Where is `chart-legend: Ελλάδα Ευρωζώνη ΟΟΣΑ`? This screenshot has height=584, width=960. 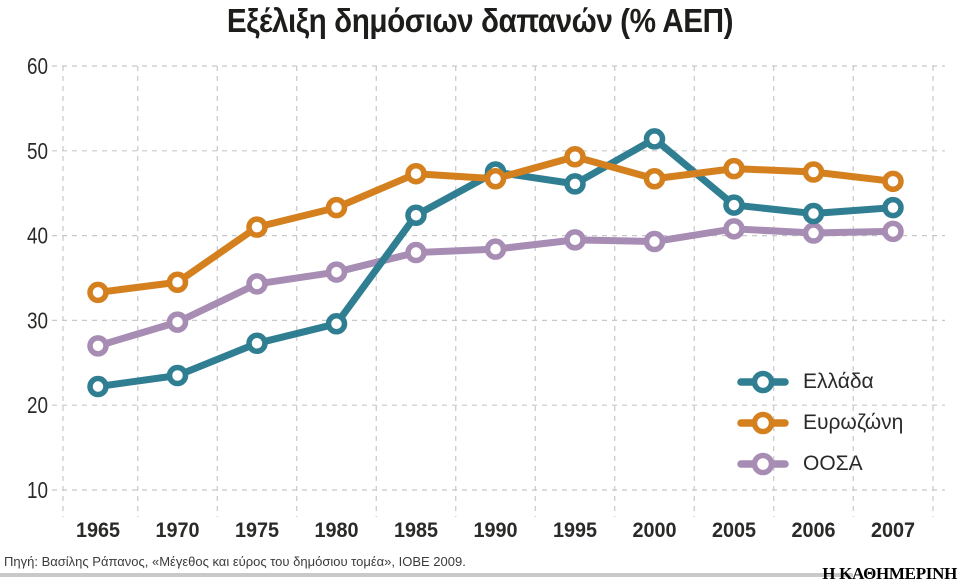 chart-legend: Ελλάδα Ευρωζώνη ΟΟΣΑ is located at coordinates (820, 422).